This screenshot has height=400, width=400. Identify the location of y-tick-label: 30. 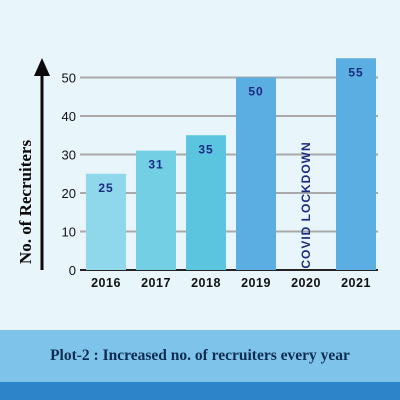
(69, 155).